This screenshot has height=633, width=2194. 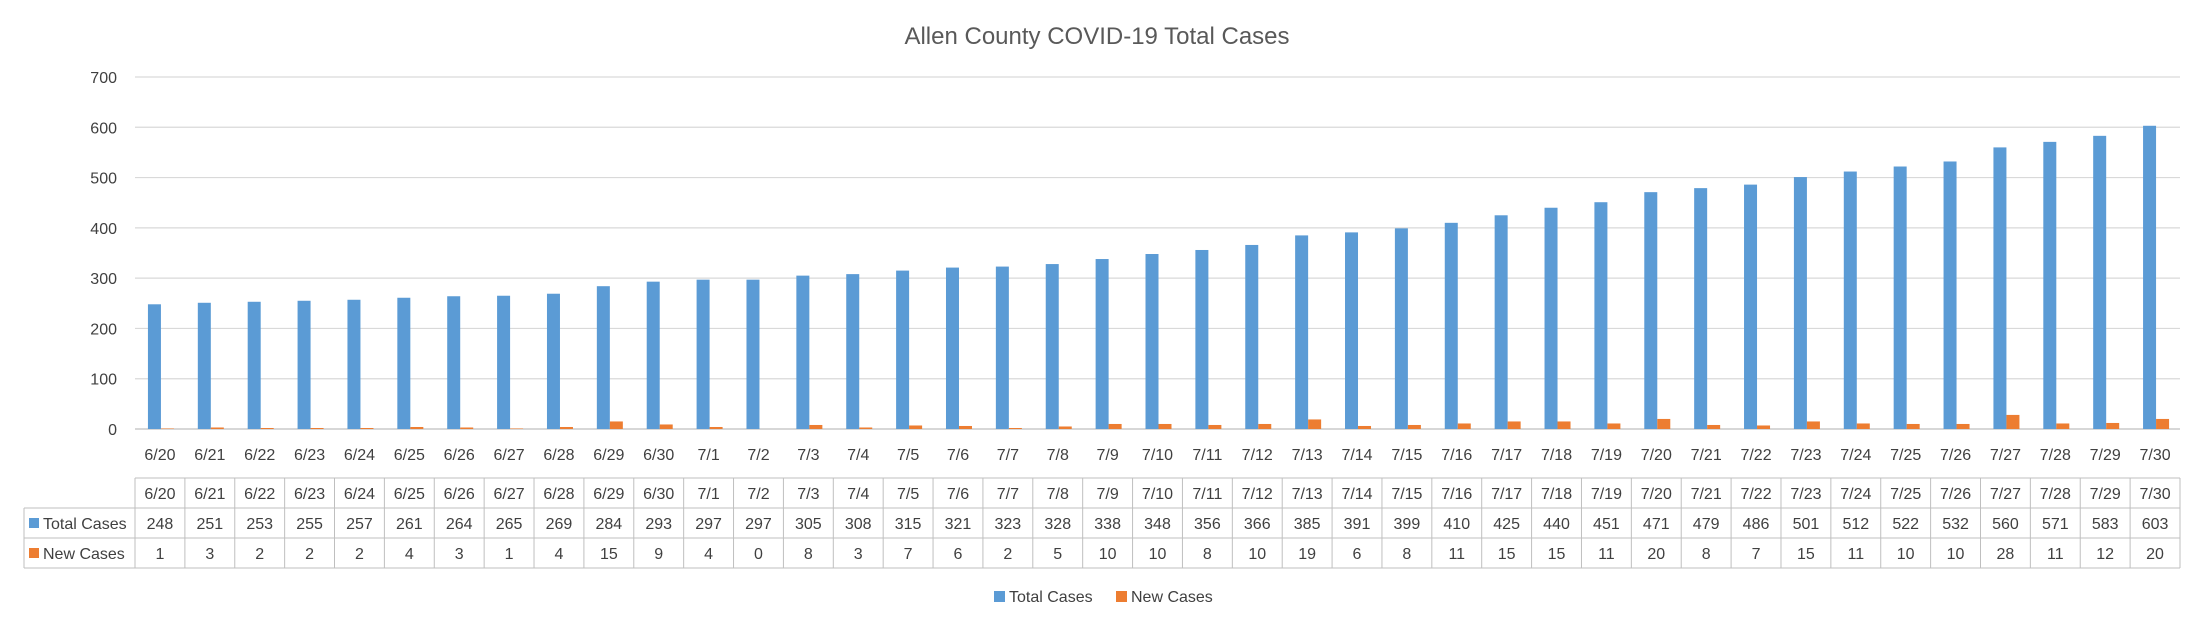 I want to click on x-tick-label: 7/23, so click(x=1805, y=455).